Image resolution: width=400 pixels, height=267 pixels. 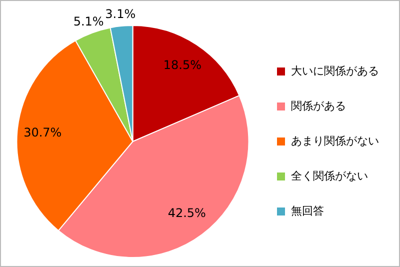 I want to click on data-label: 3.1%, so click(x=120, y=14).